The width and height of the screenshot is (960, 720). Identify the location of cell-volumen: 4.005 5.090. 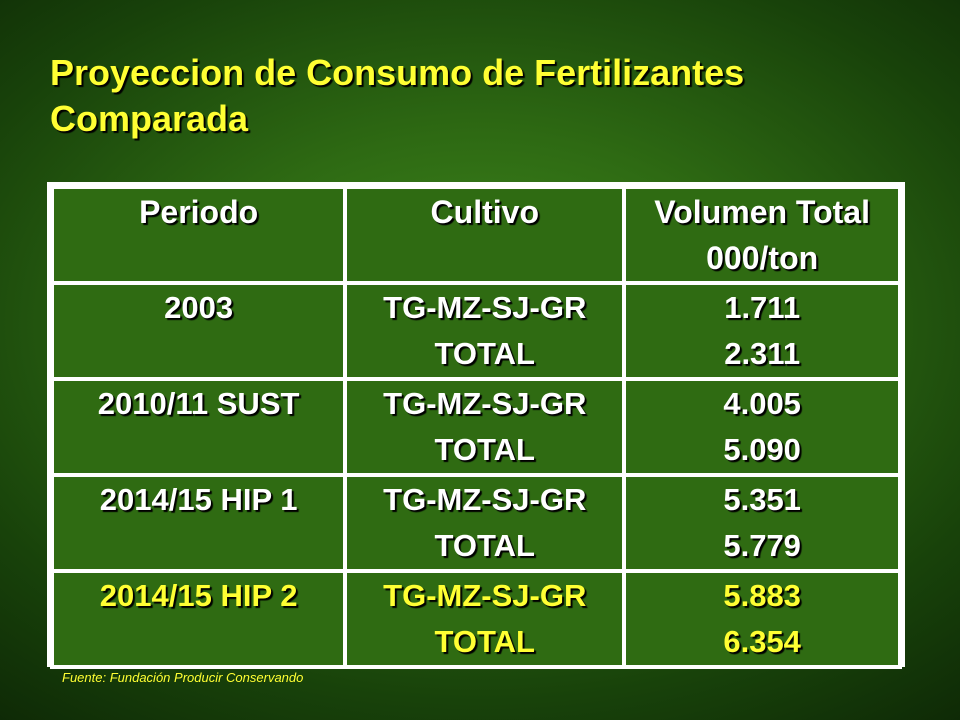
(762, 427).